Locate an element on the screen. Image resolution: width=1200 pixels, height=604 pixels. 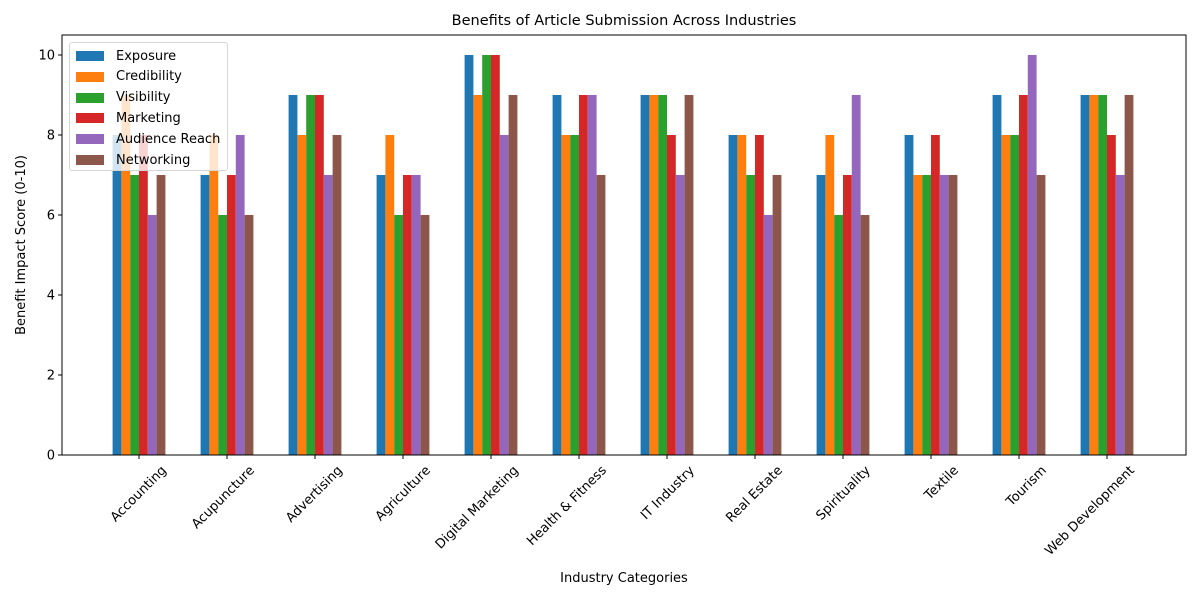
legend-label: Networking is located at coordinates (153, 160).